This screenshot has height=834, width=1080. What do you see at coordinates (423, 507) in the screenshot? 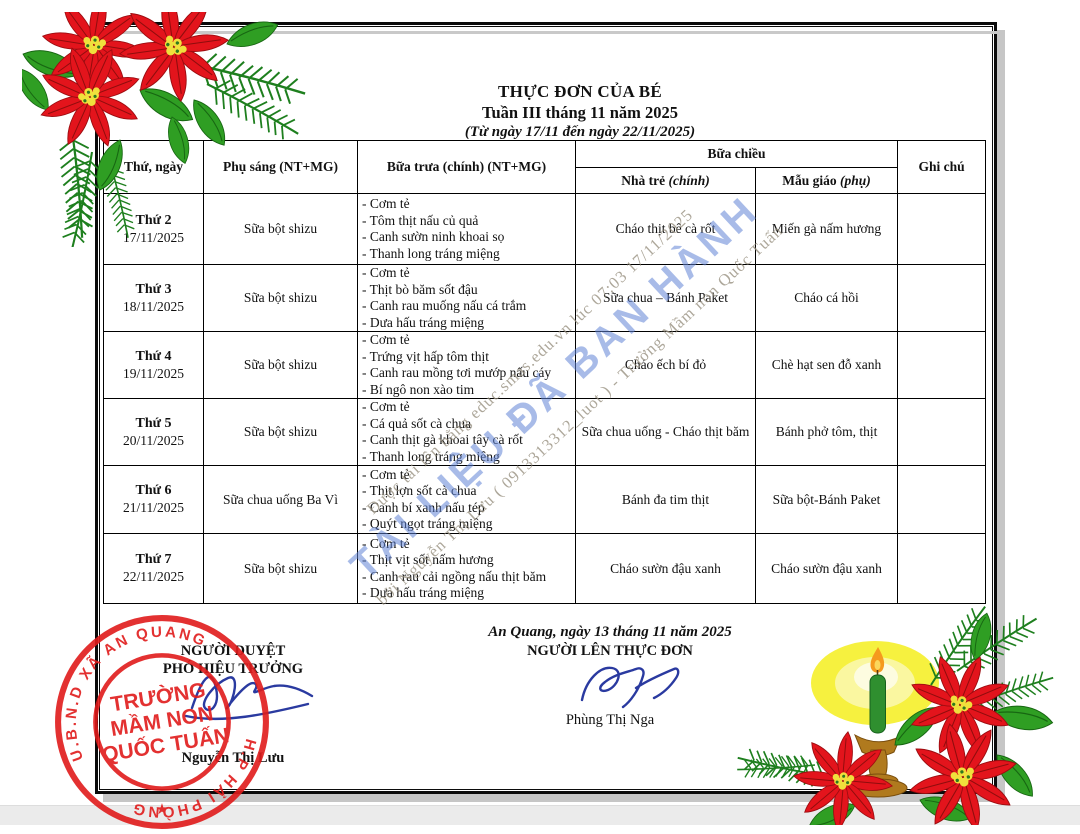
I see `lunch-item: - Canh bí xanh nấu tép` at bounding box center [423, 507].